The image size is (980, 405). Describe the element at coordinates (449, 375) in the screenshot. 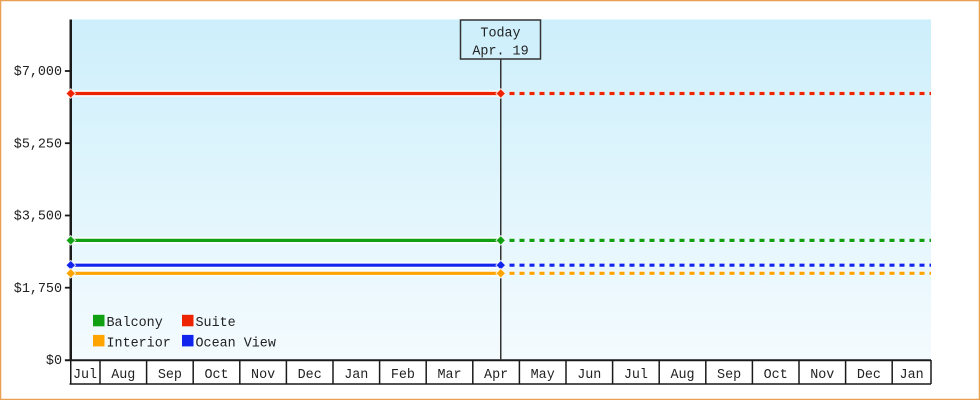

I see `svg-text: Mar` at that location.